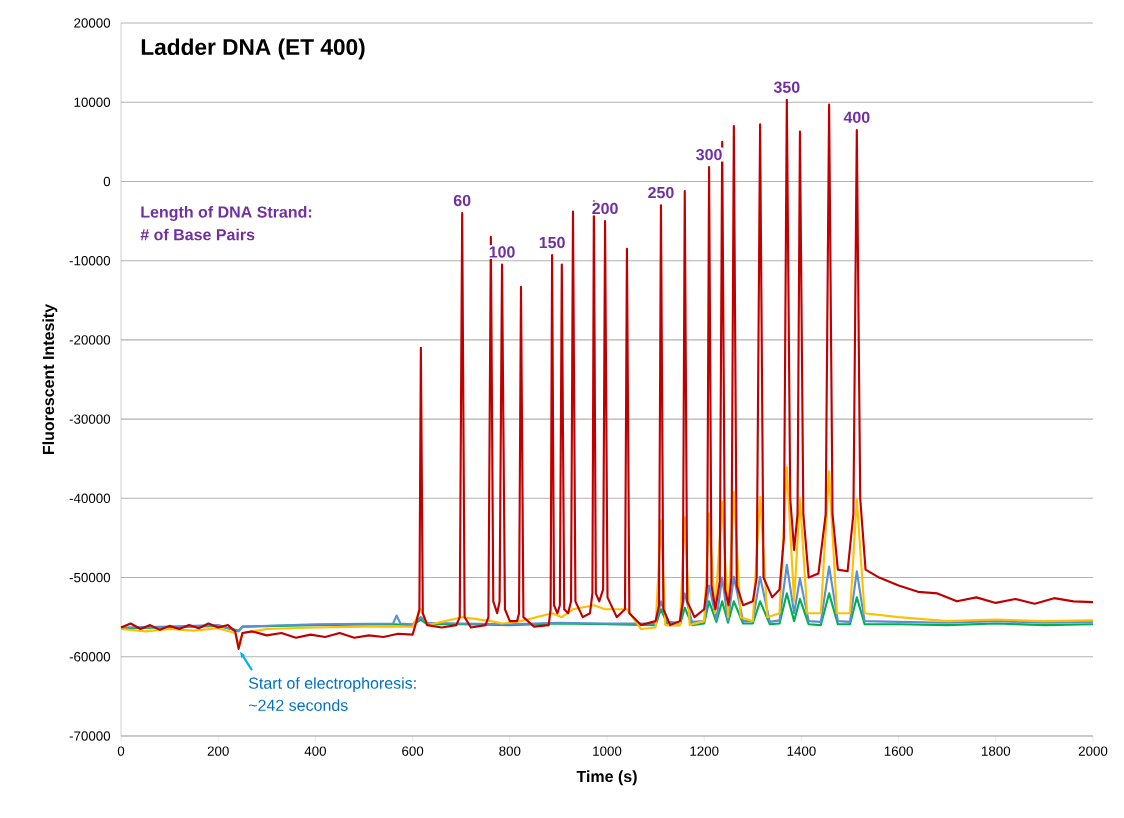 This screenshot has width=1124, height=818. I want to click on annotation: # of Base Pairs, so click(197, 234).